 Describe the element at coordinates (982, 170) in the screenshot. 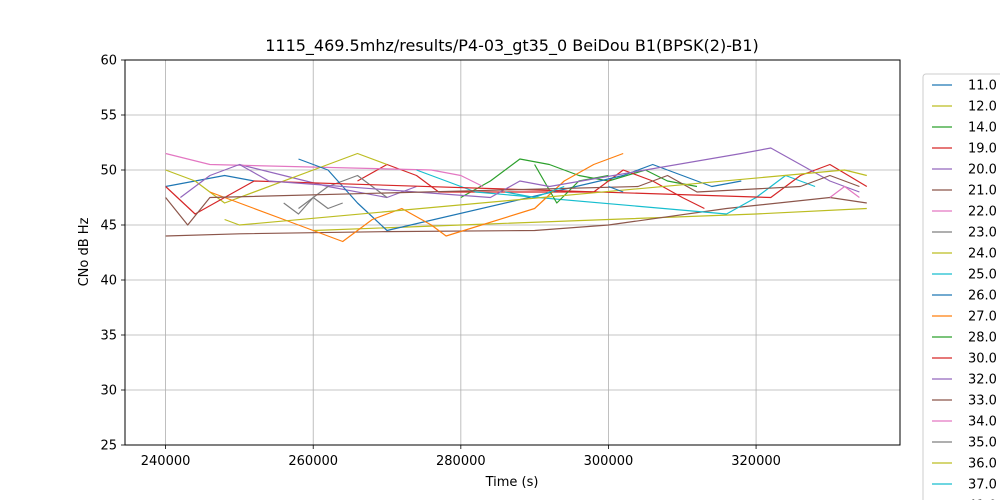

I see `legend-label: 20.0` at that location.